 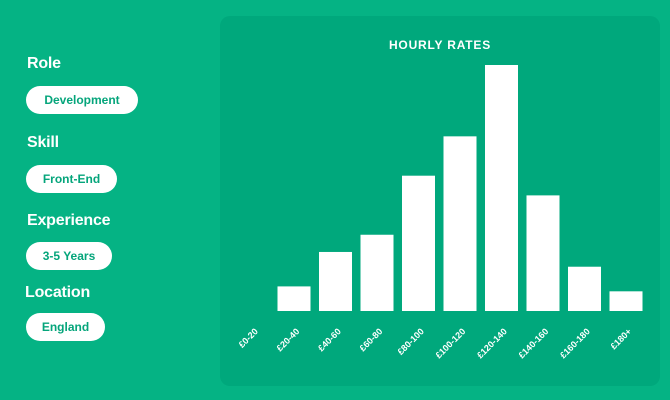 I want to click on x-tick-label-5: £100-120, so click(x=450, y=343).